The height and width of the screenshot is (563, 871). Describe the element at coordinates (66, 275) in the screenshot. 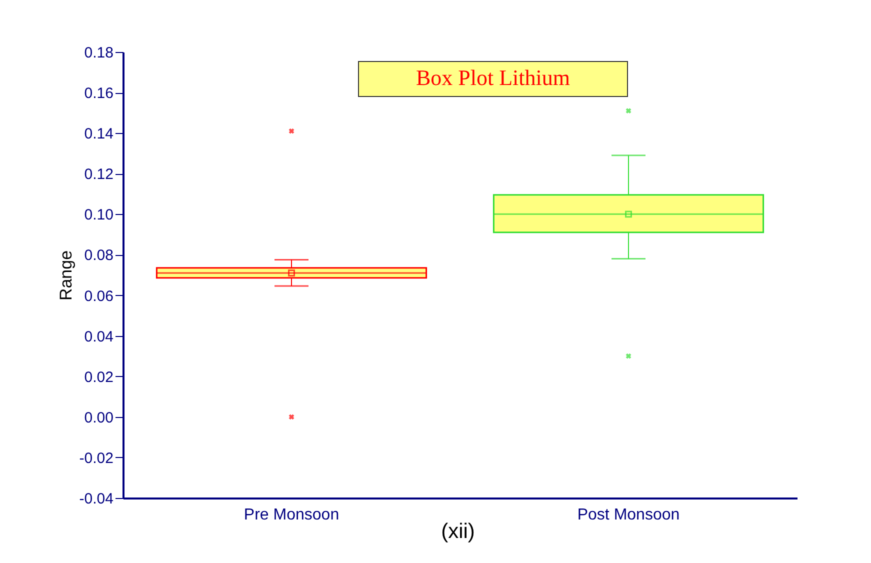

I see `y-axis-title: Range` at that location.